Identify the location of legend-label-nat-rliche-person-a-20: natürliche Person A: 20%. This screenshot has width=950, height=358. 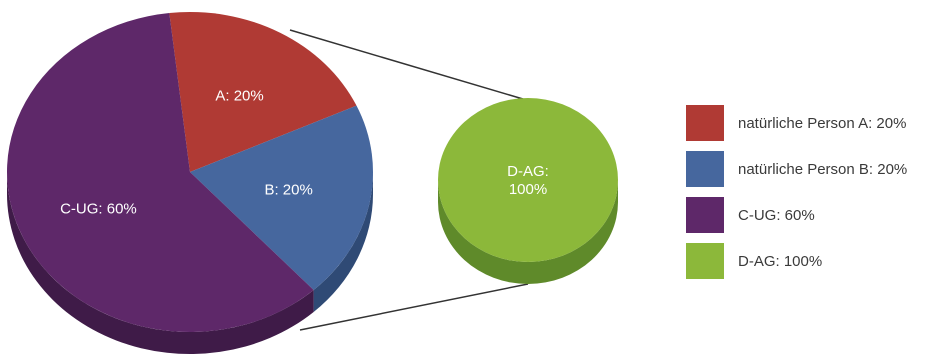
(822, 123).